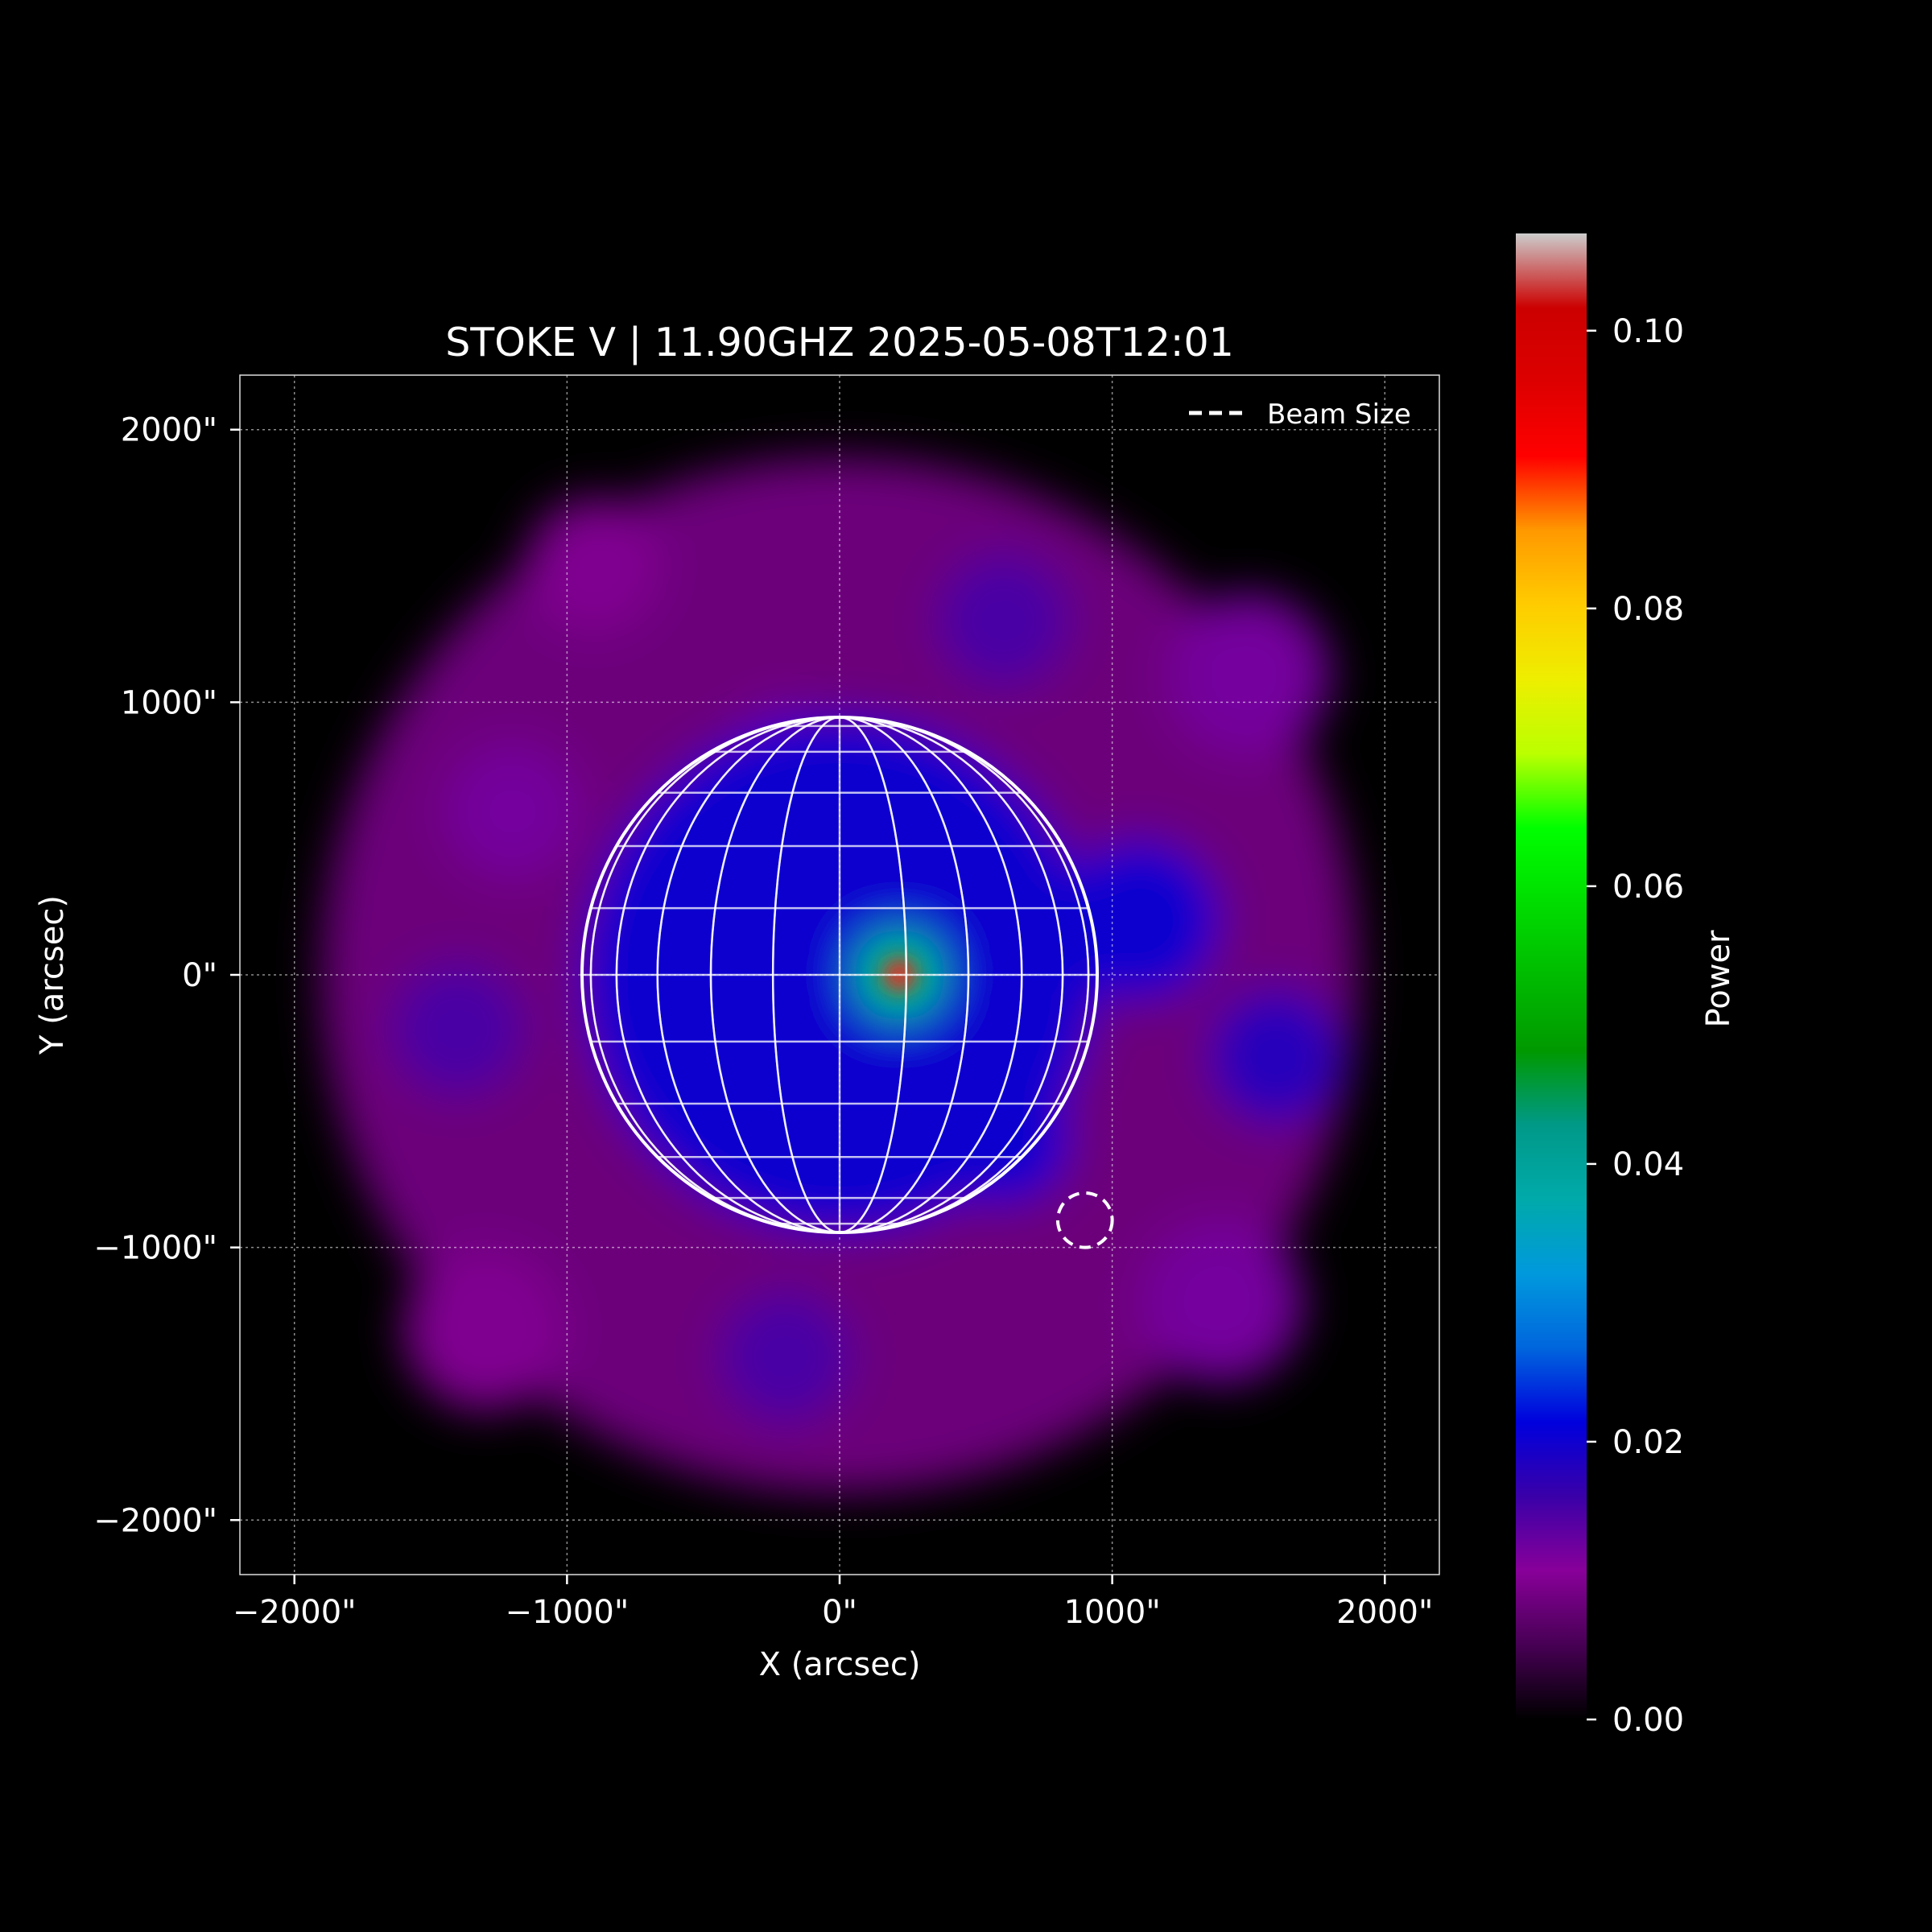 The width and height of the screenshot is (1932, 1932). What do you see at coordinates (1648, 887) in the screenshot?
I see `colorbar-tick-label: 0.06` at bounding box center [1648, 887].